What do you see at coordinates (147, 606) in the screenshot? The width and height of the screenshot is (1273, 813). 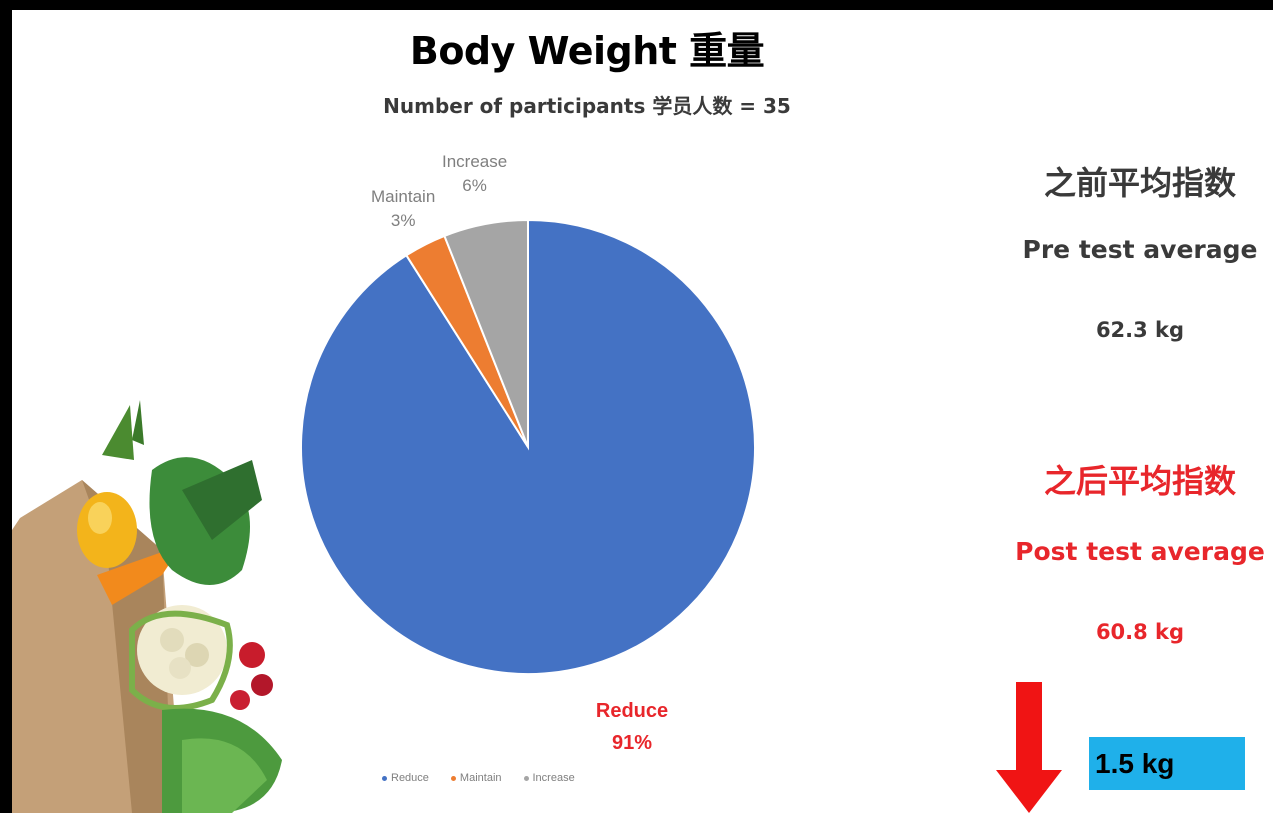 I see `vegetable-bag-image` at bounding box center [147, 606].